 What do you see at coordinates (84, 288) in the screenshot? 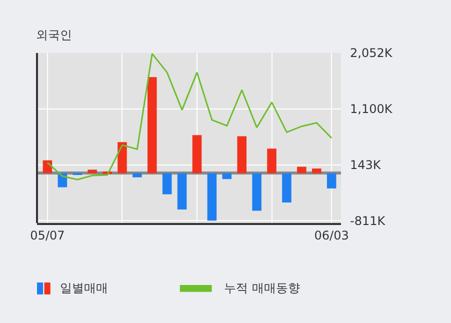
I see `legend-label: 일별매매` at bounding box center [84, 288].